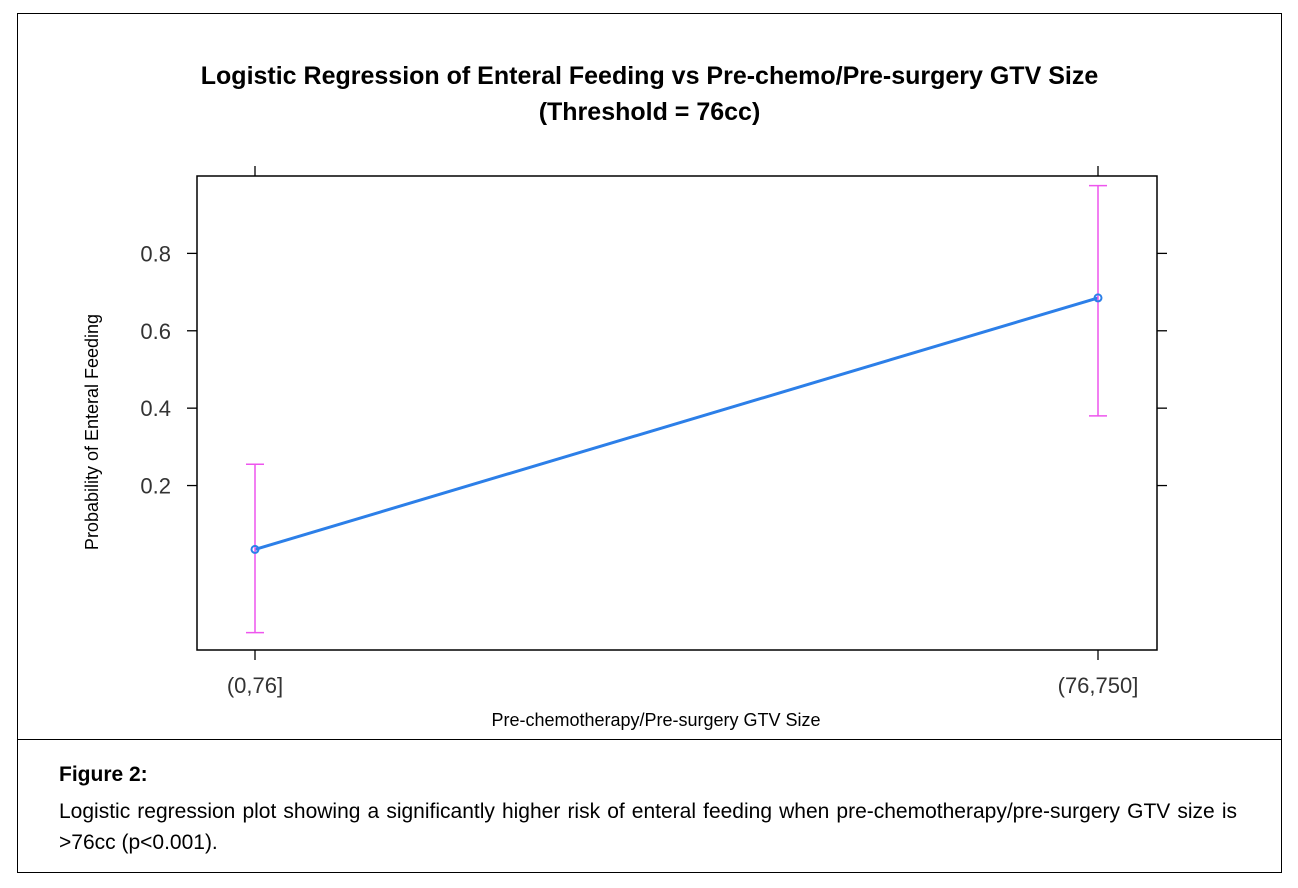  I want to click on caption-divider, so click(649, 739).